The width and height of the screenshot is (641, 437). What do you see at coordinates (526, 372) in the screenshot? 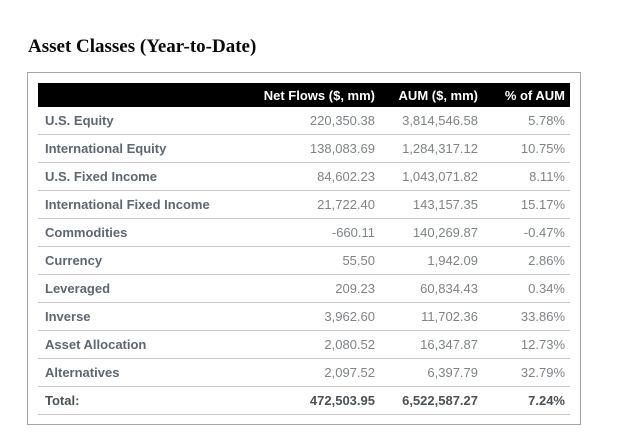
I see `pct-of-aum-cell: 32.79%` at bounding box center [526, 372].